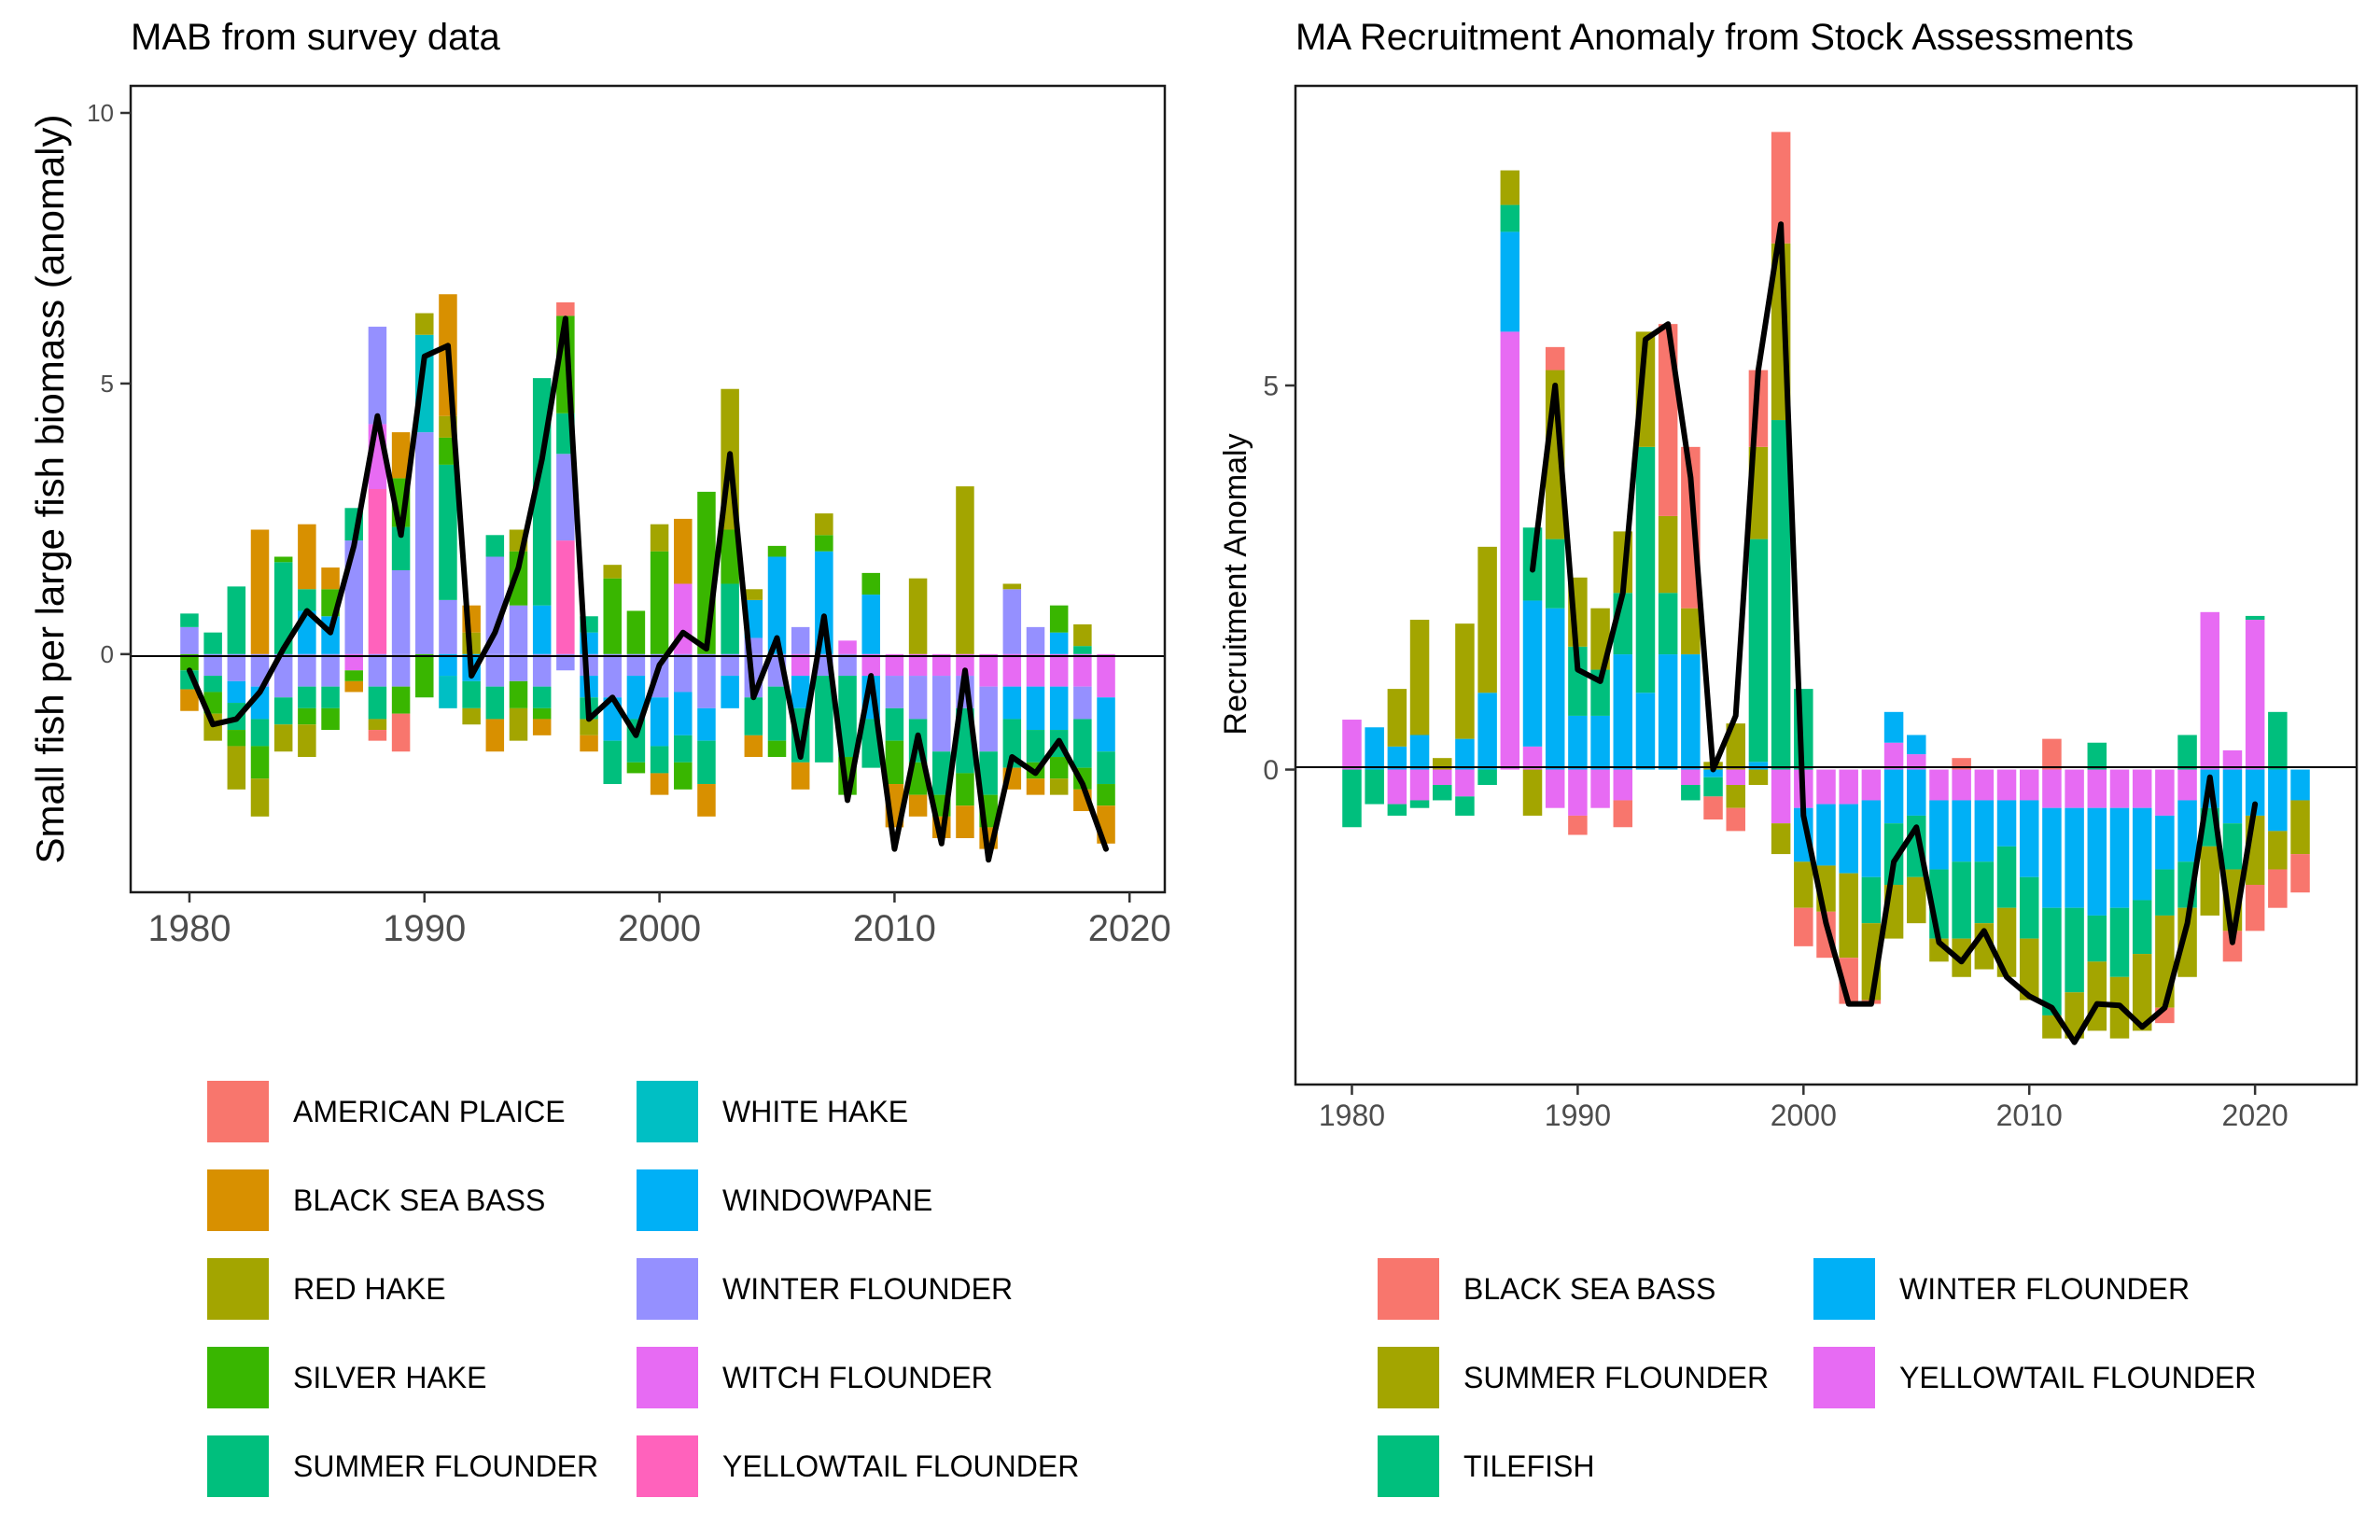  What do you see at coordinates (495, 643) in the screenshot?
I see `left-bar-1993` at bounding box center [495, 643].